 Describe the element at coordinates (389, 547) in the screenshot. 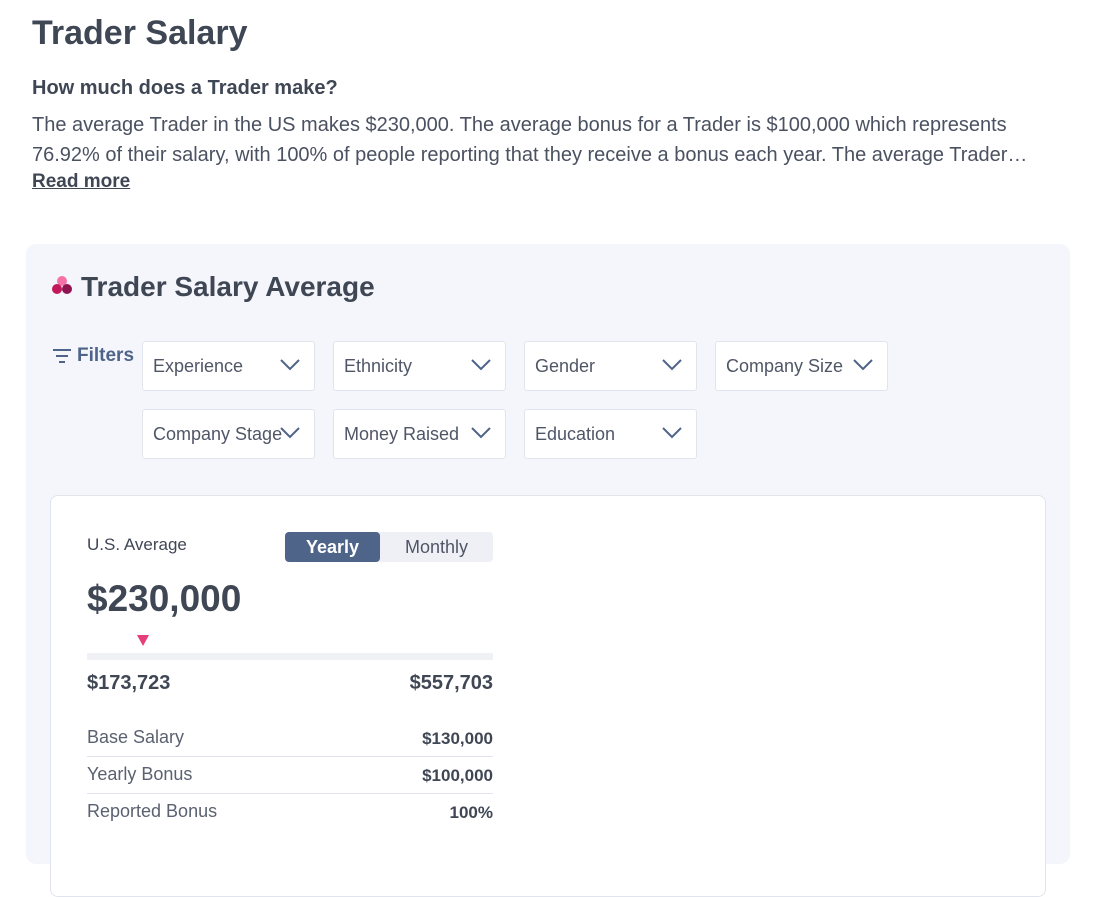

I see `period-toggle: Yearly Monthly` at that location.